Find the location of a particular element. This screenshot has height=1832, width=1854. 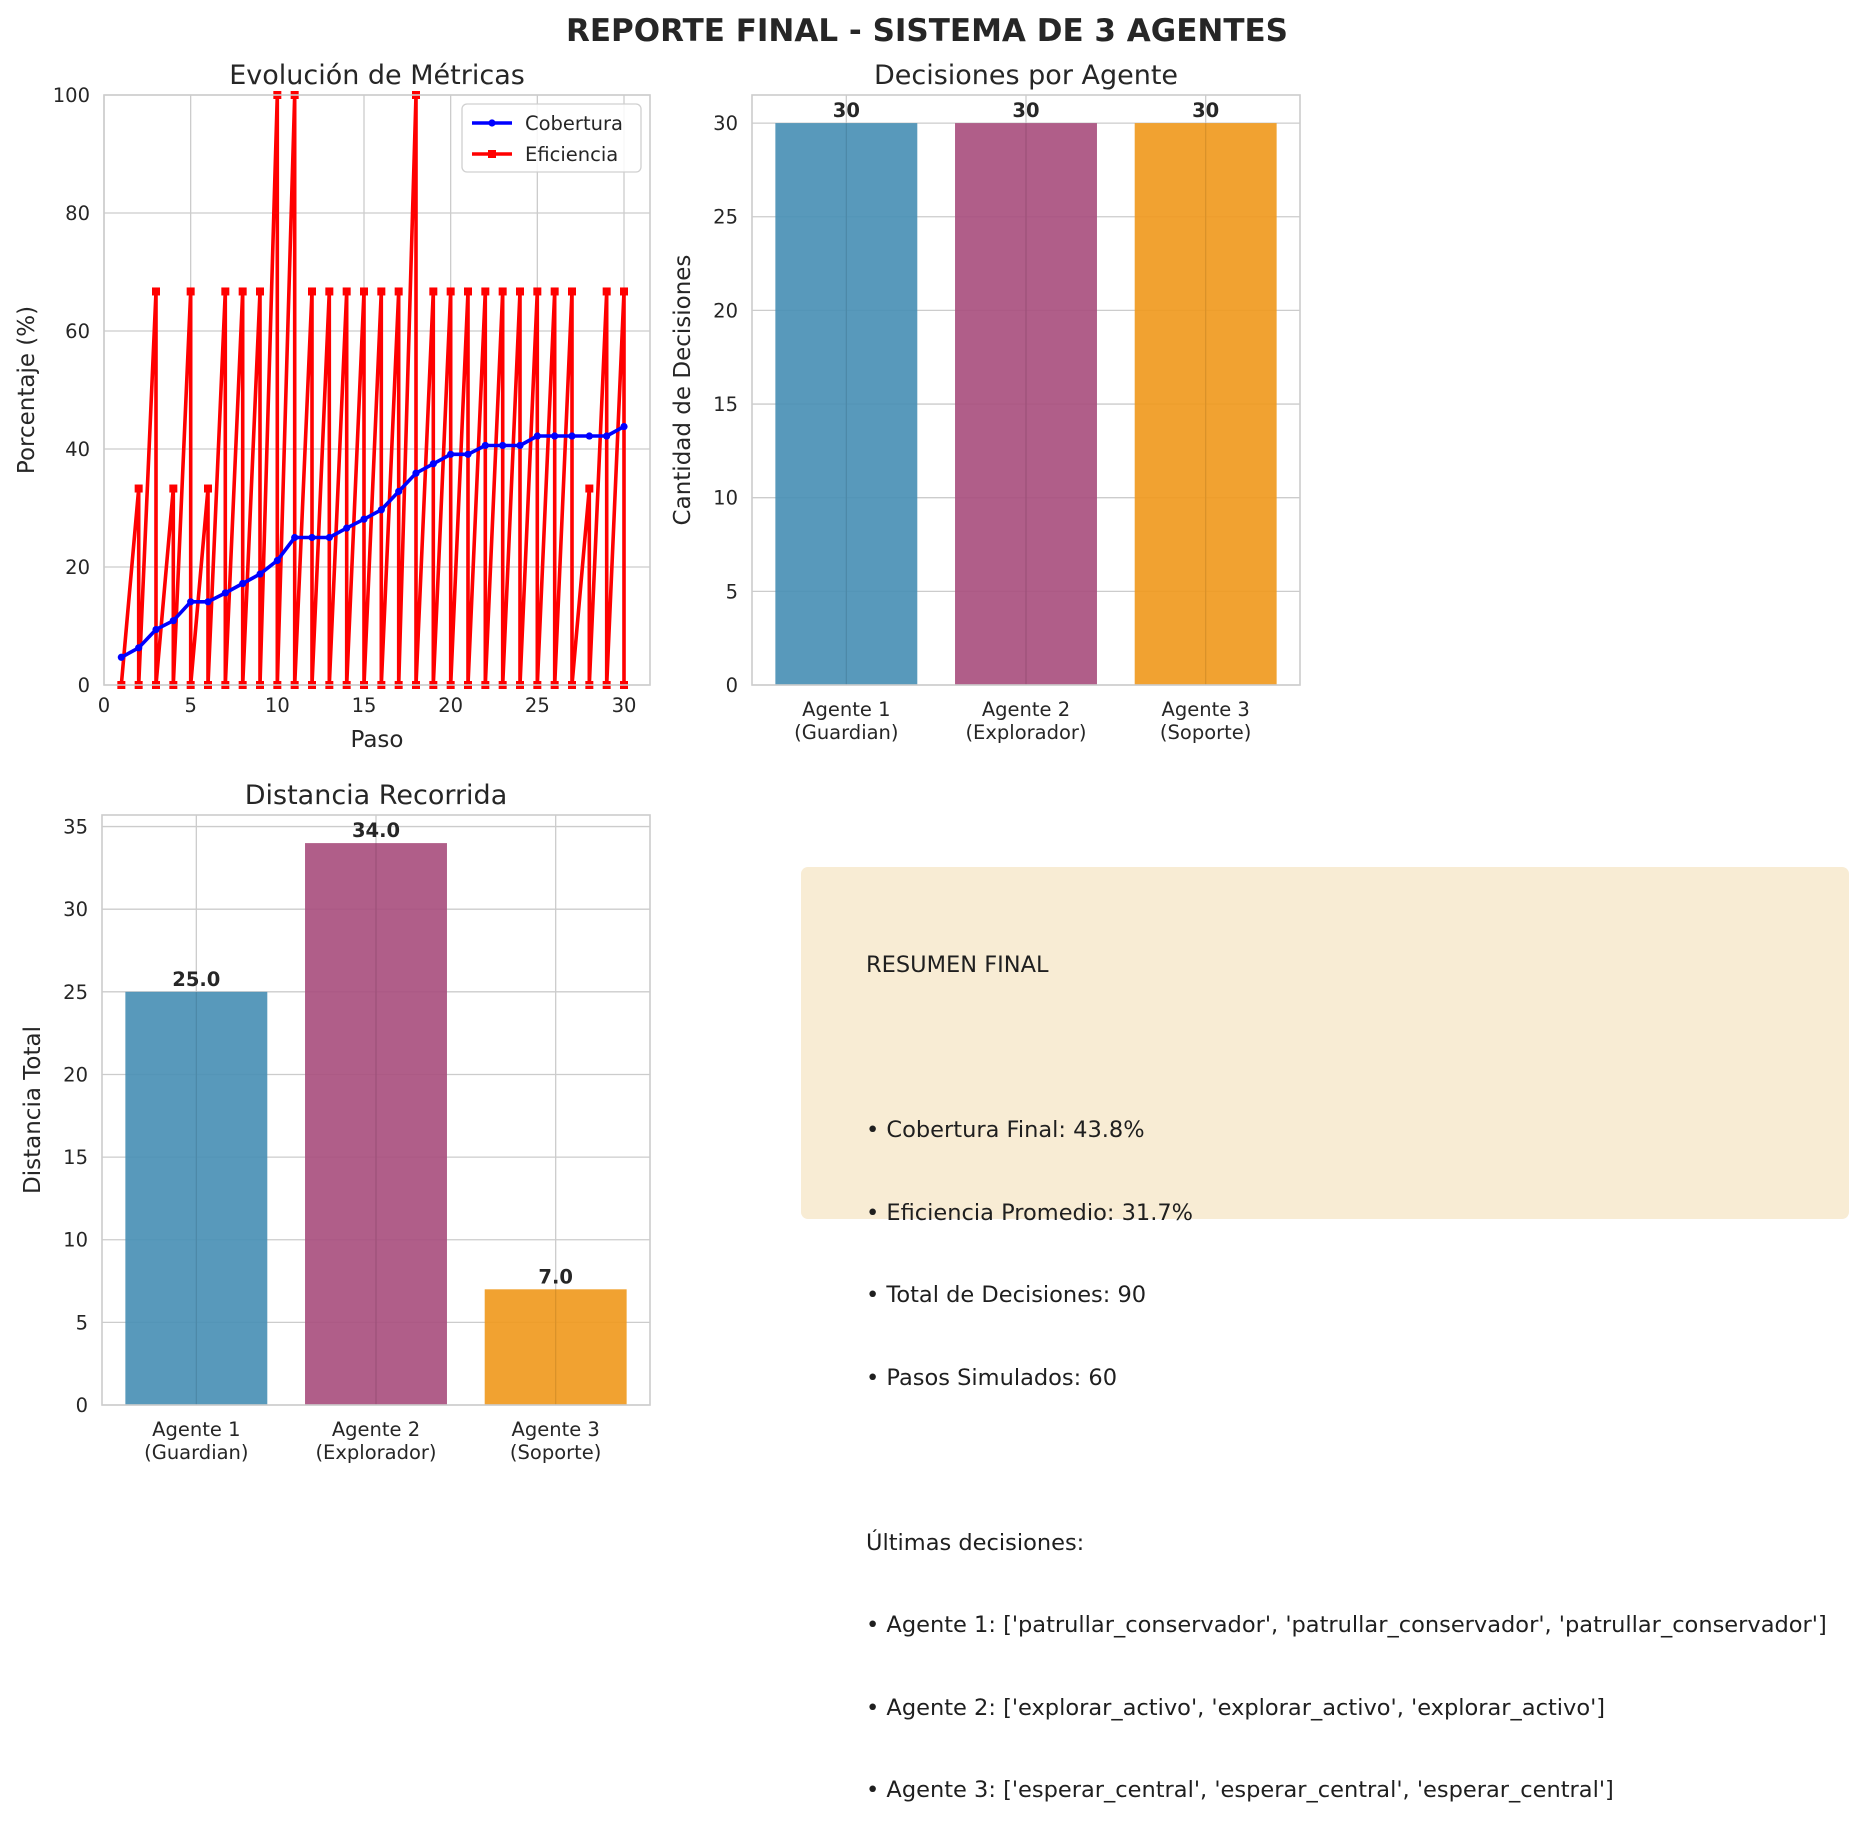

bar-value-label: 7.0 is located at coordinates (555, 1276).